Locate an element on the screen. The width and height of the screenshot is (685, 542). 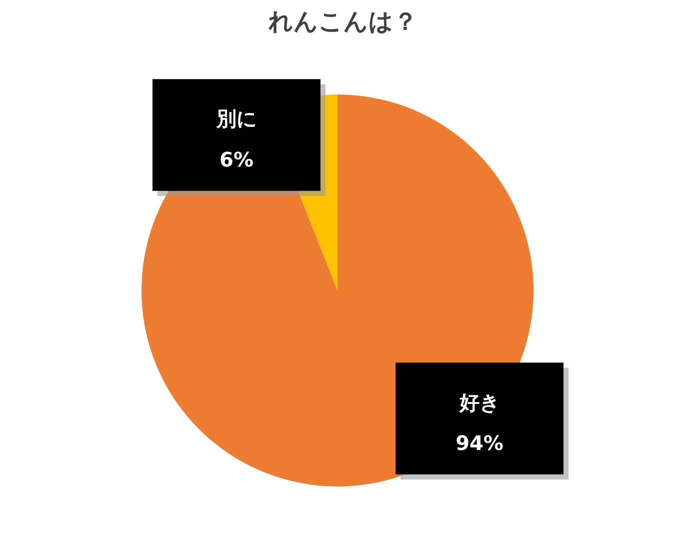
data-label: 94% is located at coordinates (480, 442).